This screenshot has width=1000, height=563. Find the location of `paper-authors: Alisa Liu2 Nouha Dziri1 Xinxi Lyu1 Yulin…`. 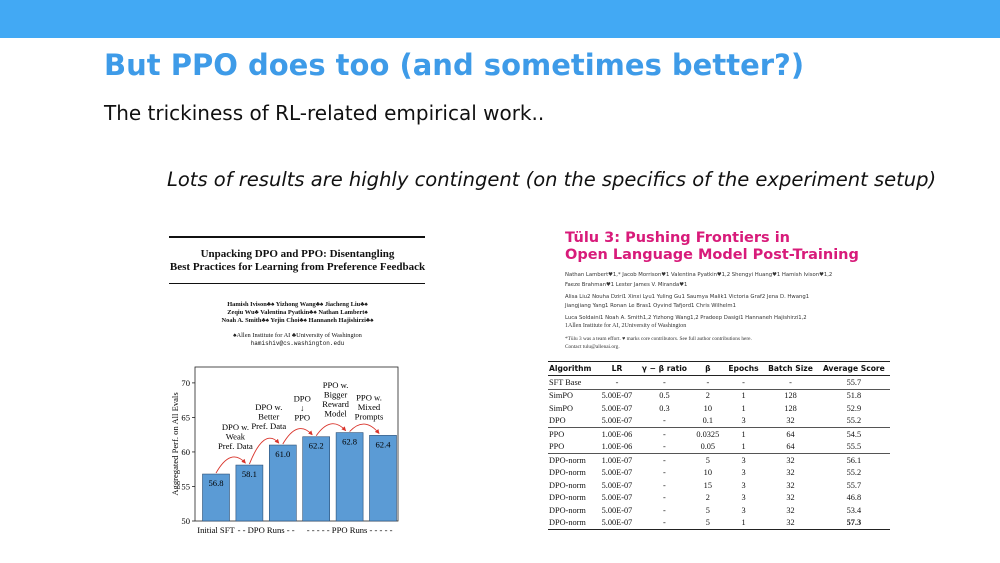

paper-authors: Alisa Liu2 Nouha Dziri1 Xinxi Lyu1 Yulin… is located at coordinates (687, 297).